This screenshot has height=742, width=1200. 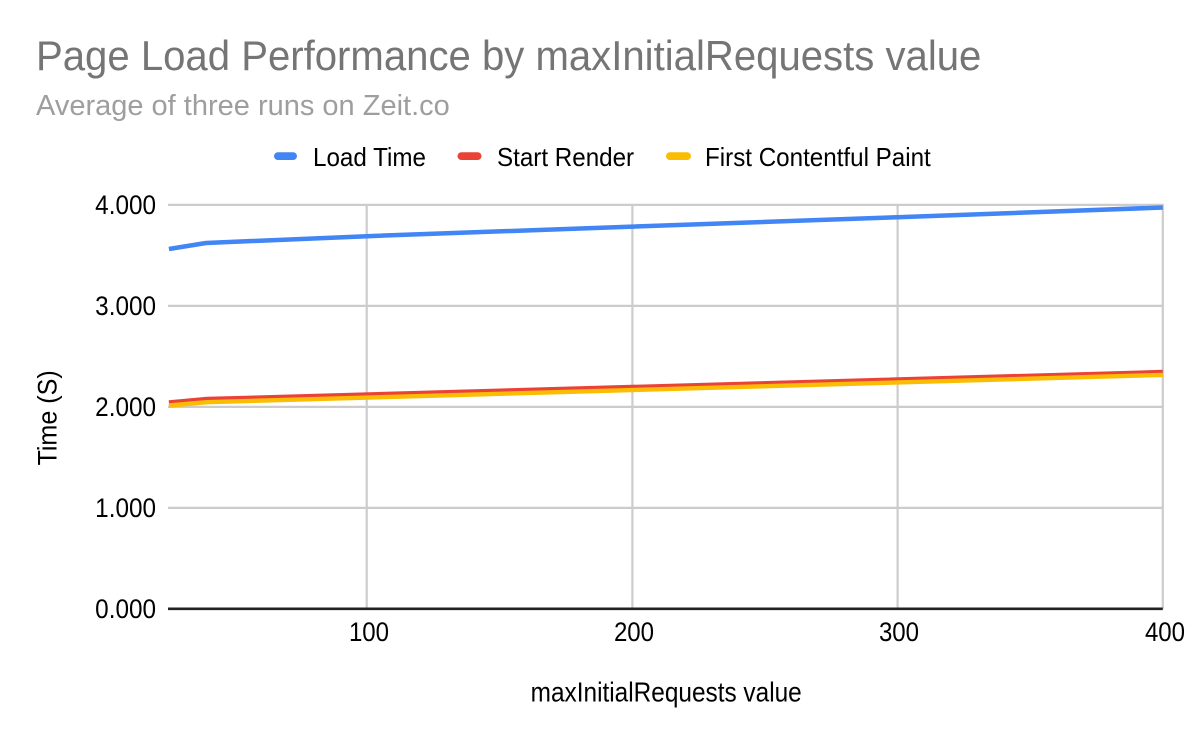 I want to click on svg-text: maxInitialRequests value, so click(x=666, y=692).